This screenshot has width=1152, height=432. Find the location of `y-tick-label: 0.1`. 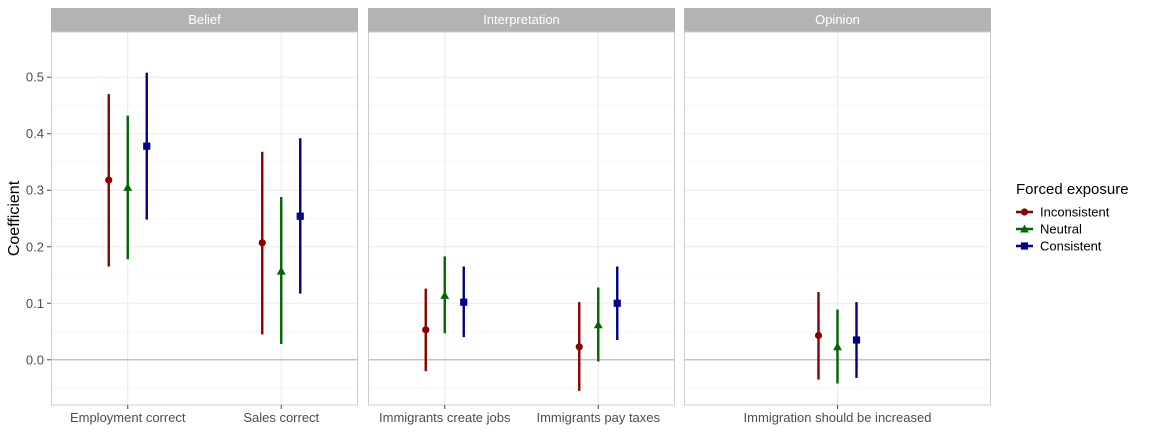

y-tick-label: 0.1 is located at coordinates (35, 303).